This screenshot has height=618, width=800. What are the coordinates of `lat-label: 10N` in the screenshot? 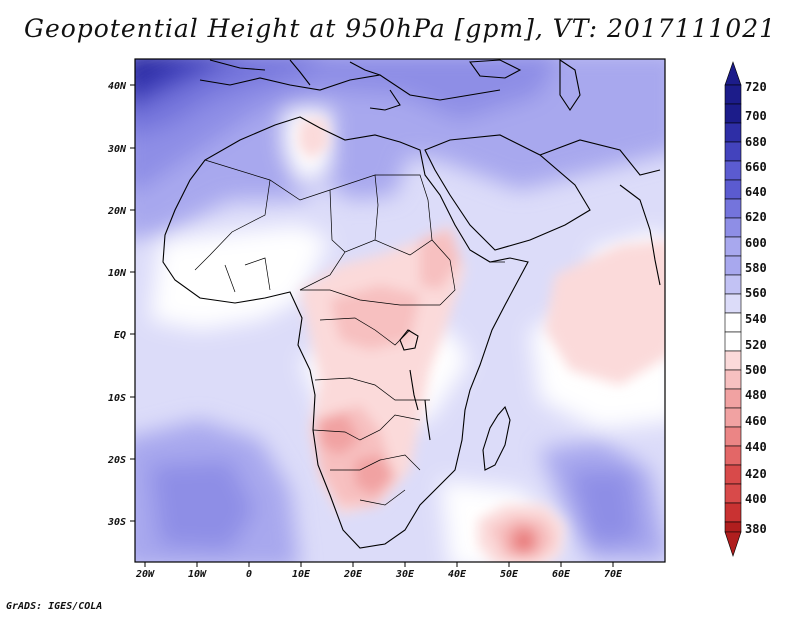 It's located at (117, 273).